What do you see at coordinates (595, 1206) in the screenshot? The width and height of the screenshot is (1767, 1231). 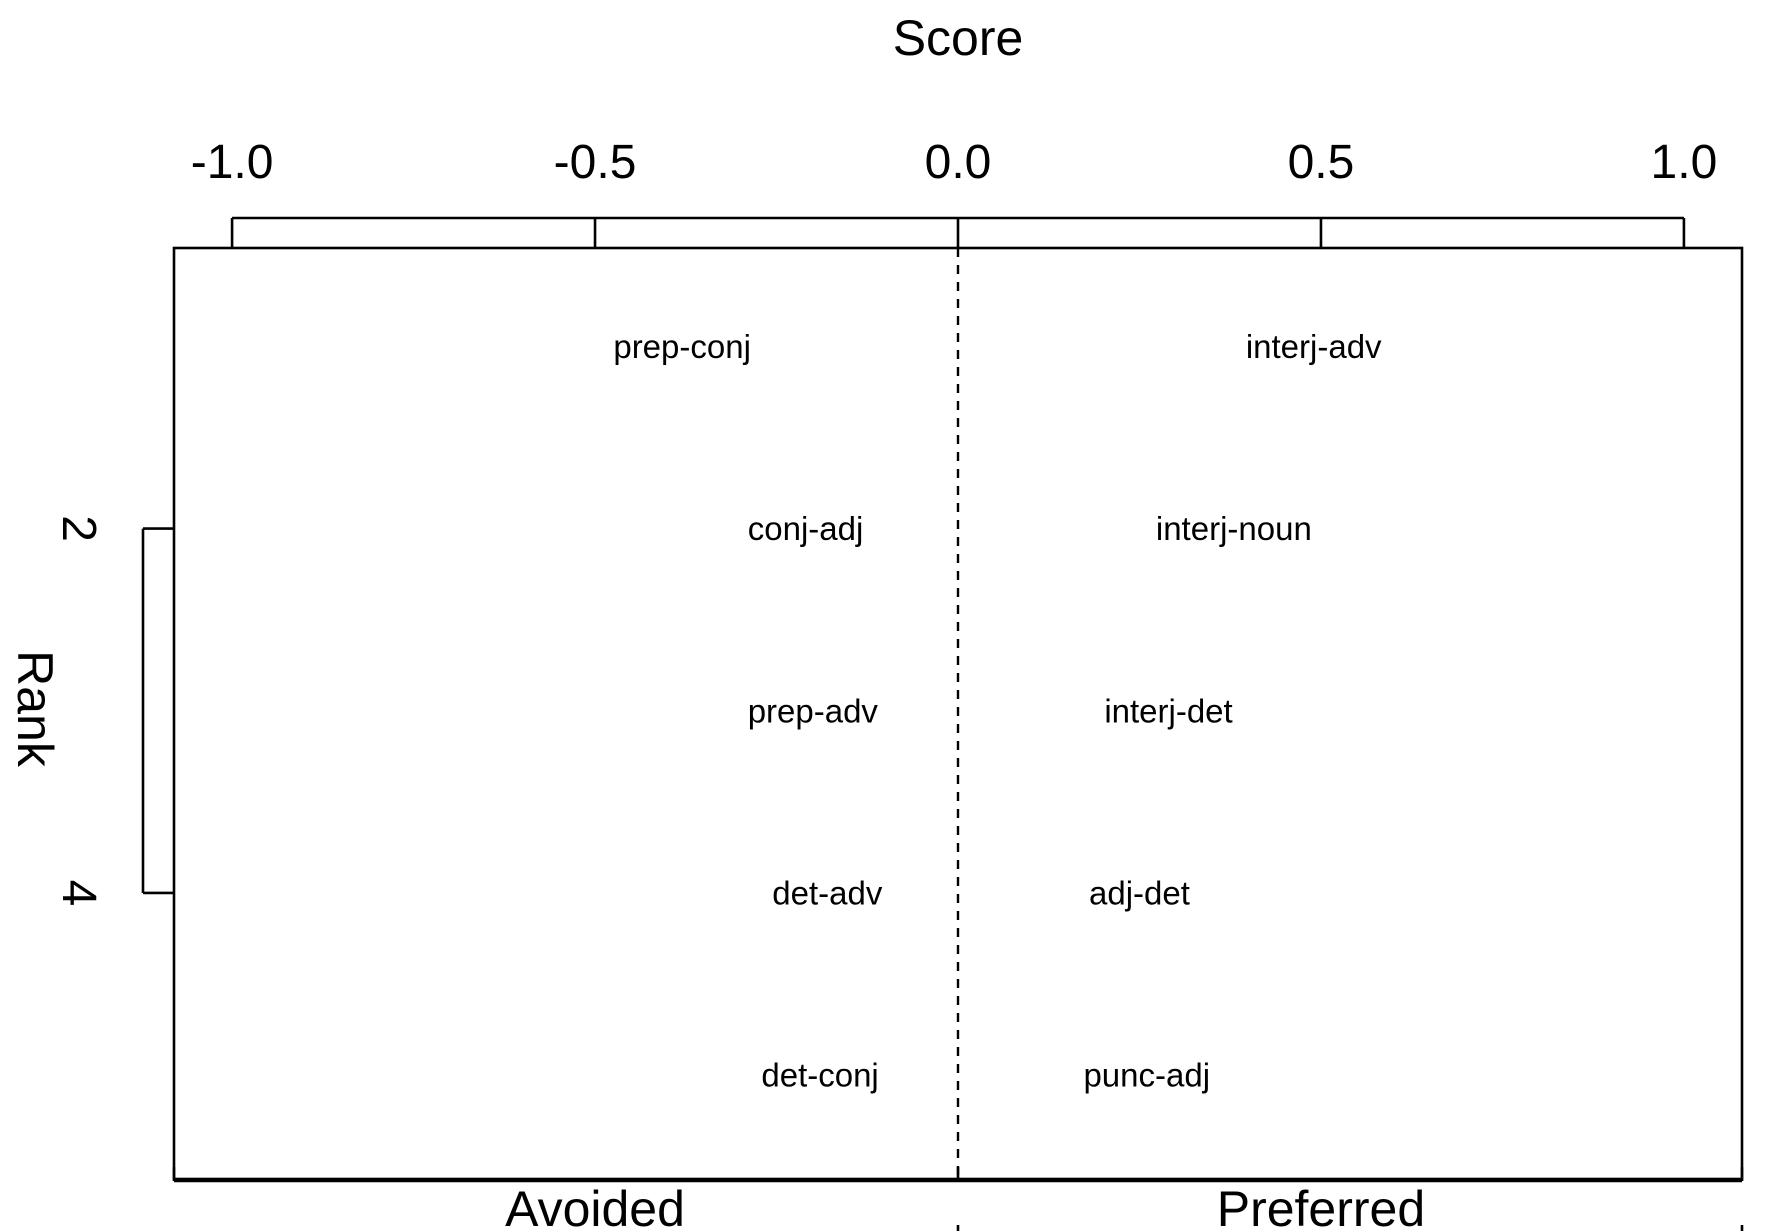 I see `avoided-label: Avoided` at bounding box center [595, 1206].